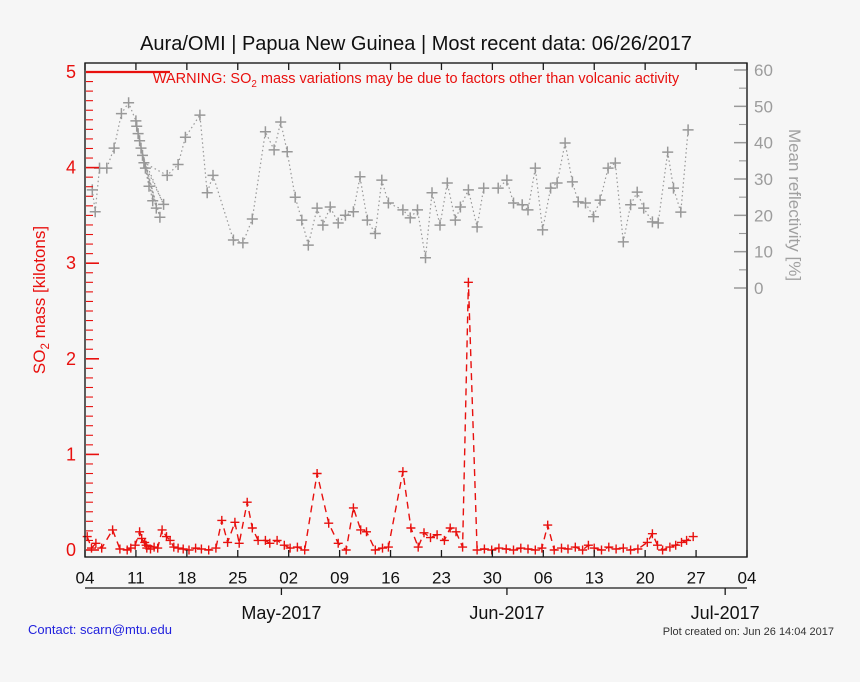 The height and width of the screenshot is (682, 860). Describe the element at coordinates (763, 179) in the screenshot. I see `y-right-tick-label: 30` at that location.